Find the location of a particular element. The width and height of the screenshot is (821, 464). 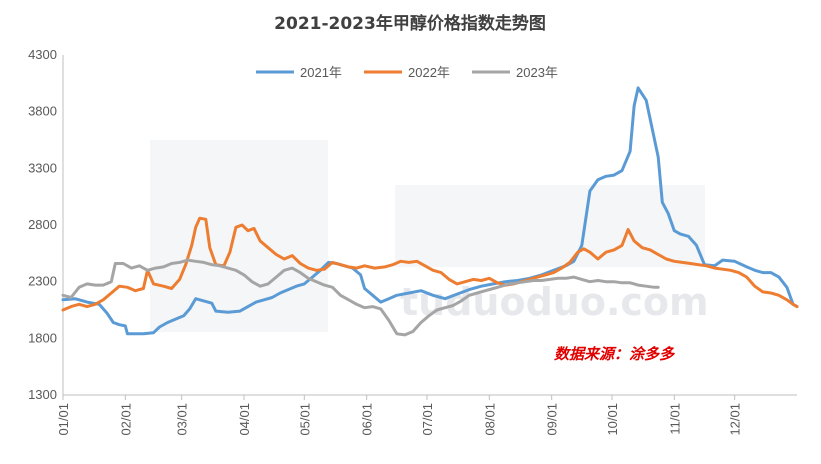

series-line-2023年 is located at coordinates (360, 297).